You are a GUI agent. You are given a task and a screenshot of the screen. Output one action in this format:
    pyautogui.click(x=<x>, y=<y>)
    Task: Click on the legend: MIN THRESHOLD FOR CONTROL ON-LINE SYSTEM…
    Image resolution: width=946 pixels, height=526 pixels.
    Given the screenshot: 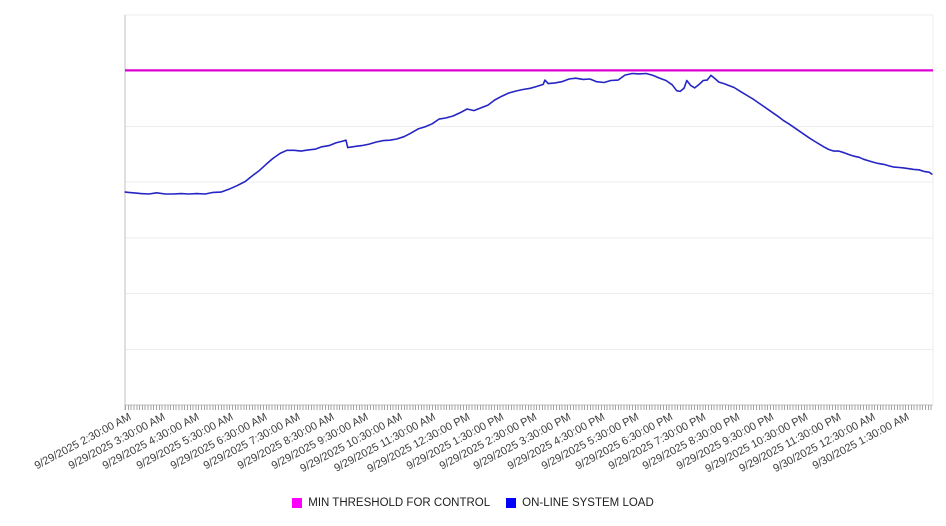 What is the action you would take?
    pyautogui.click(x=473, y=503)
    